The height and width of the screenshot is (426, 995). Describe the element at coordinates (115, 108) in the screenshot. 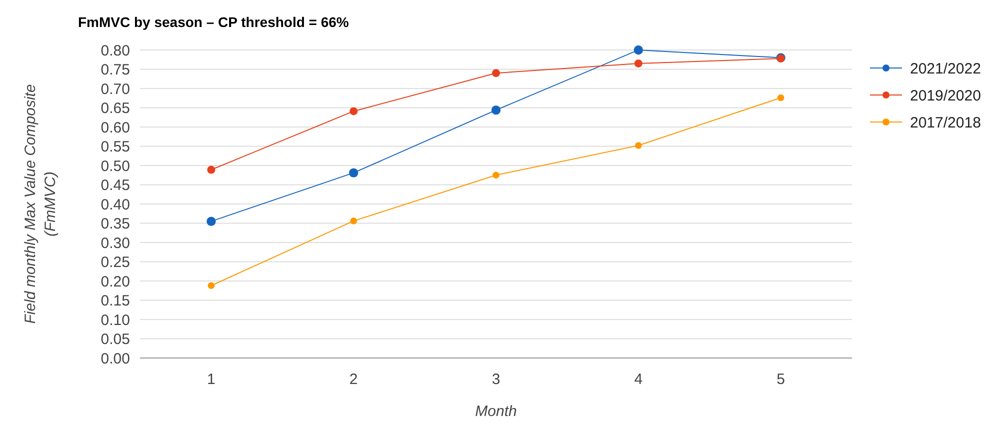

I see `y-tick-label: 0.65` at that location.